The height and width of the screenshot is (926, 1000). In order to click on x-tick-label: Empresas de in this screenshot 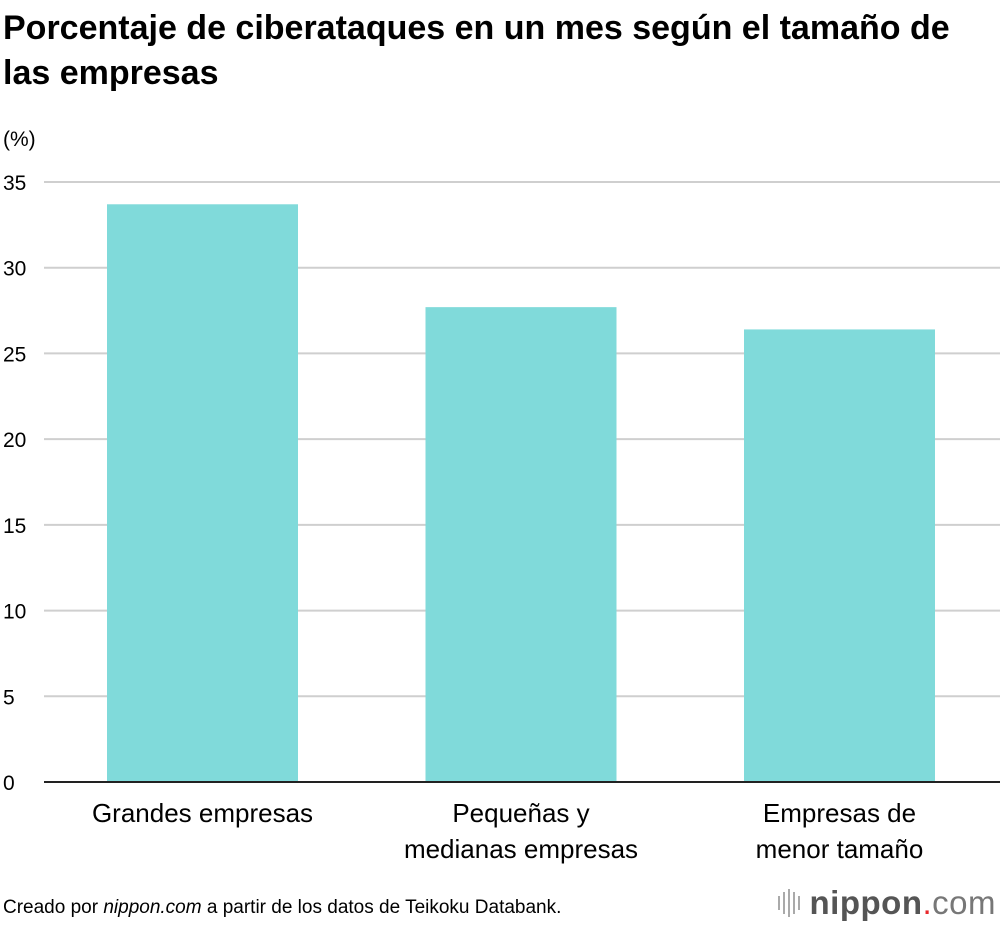, I will do `click(839, 813)`.